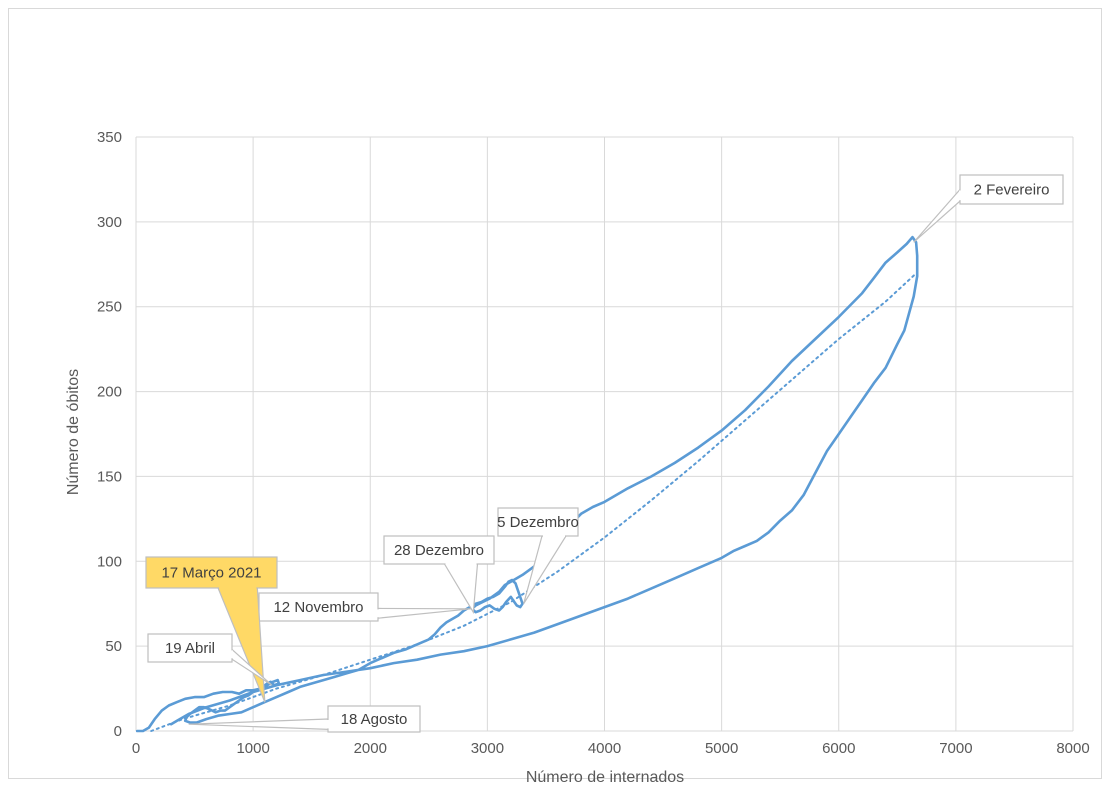  I want to click on x-tick-label: 2000, so click(370, 748).